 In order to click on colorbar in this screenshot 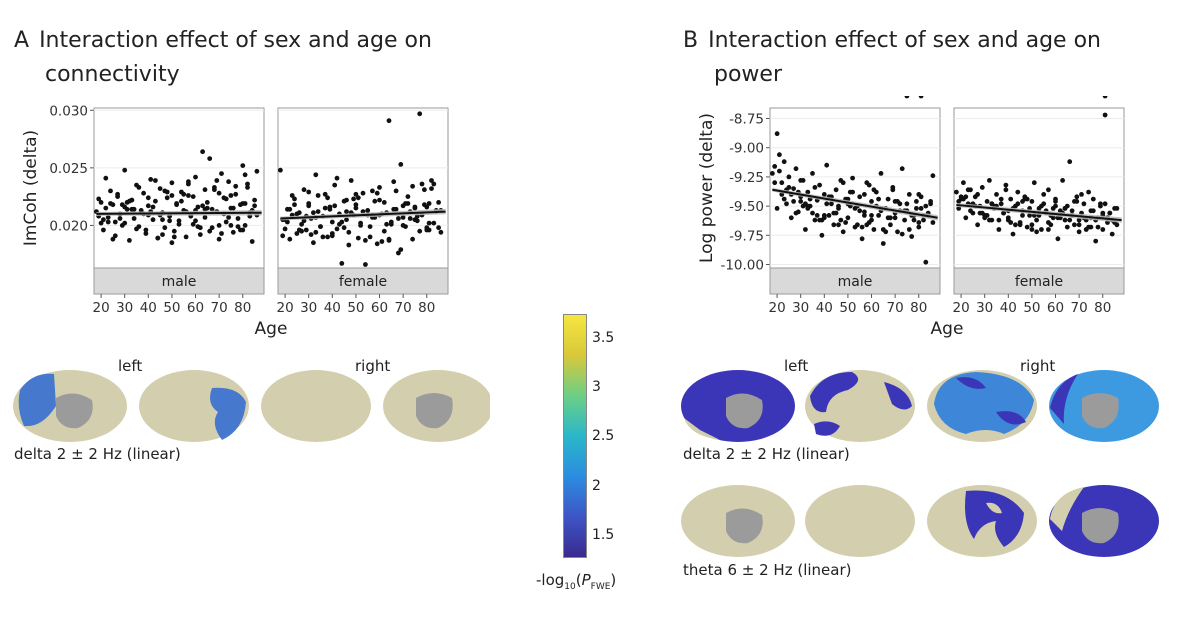, I will do `click(575, 436)`.